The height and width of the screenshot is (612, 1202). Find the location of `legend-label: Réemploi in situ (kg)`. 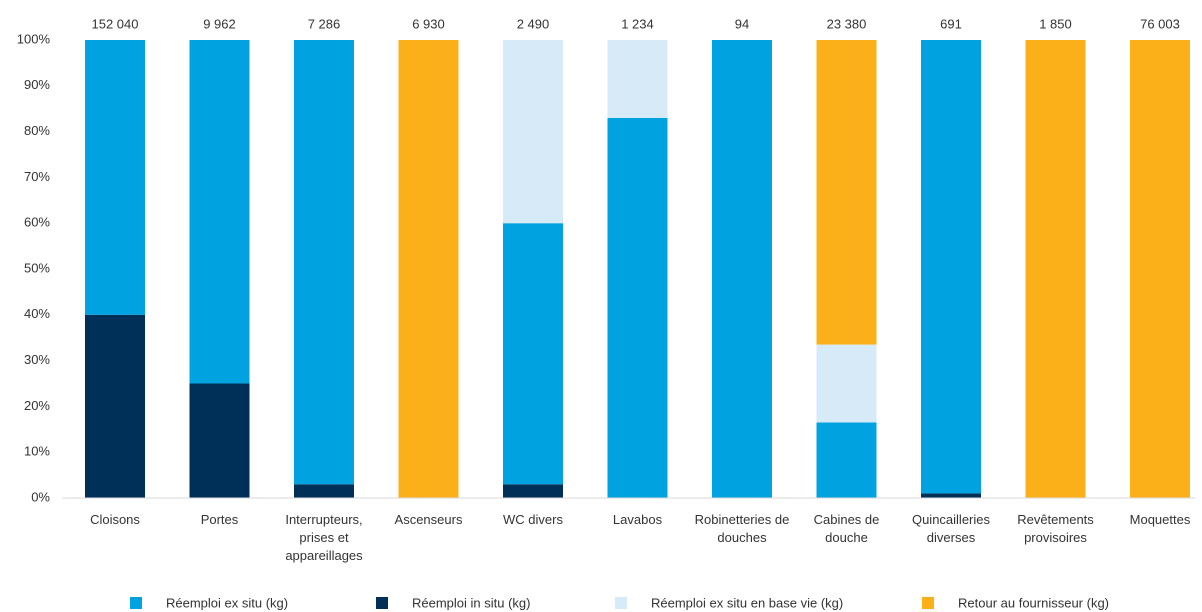

legend-label: Réemploi in situ (kg) is located at coordinates (471, 602).